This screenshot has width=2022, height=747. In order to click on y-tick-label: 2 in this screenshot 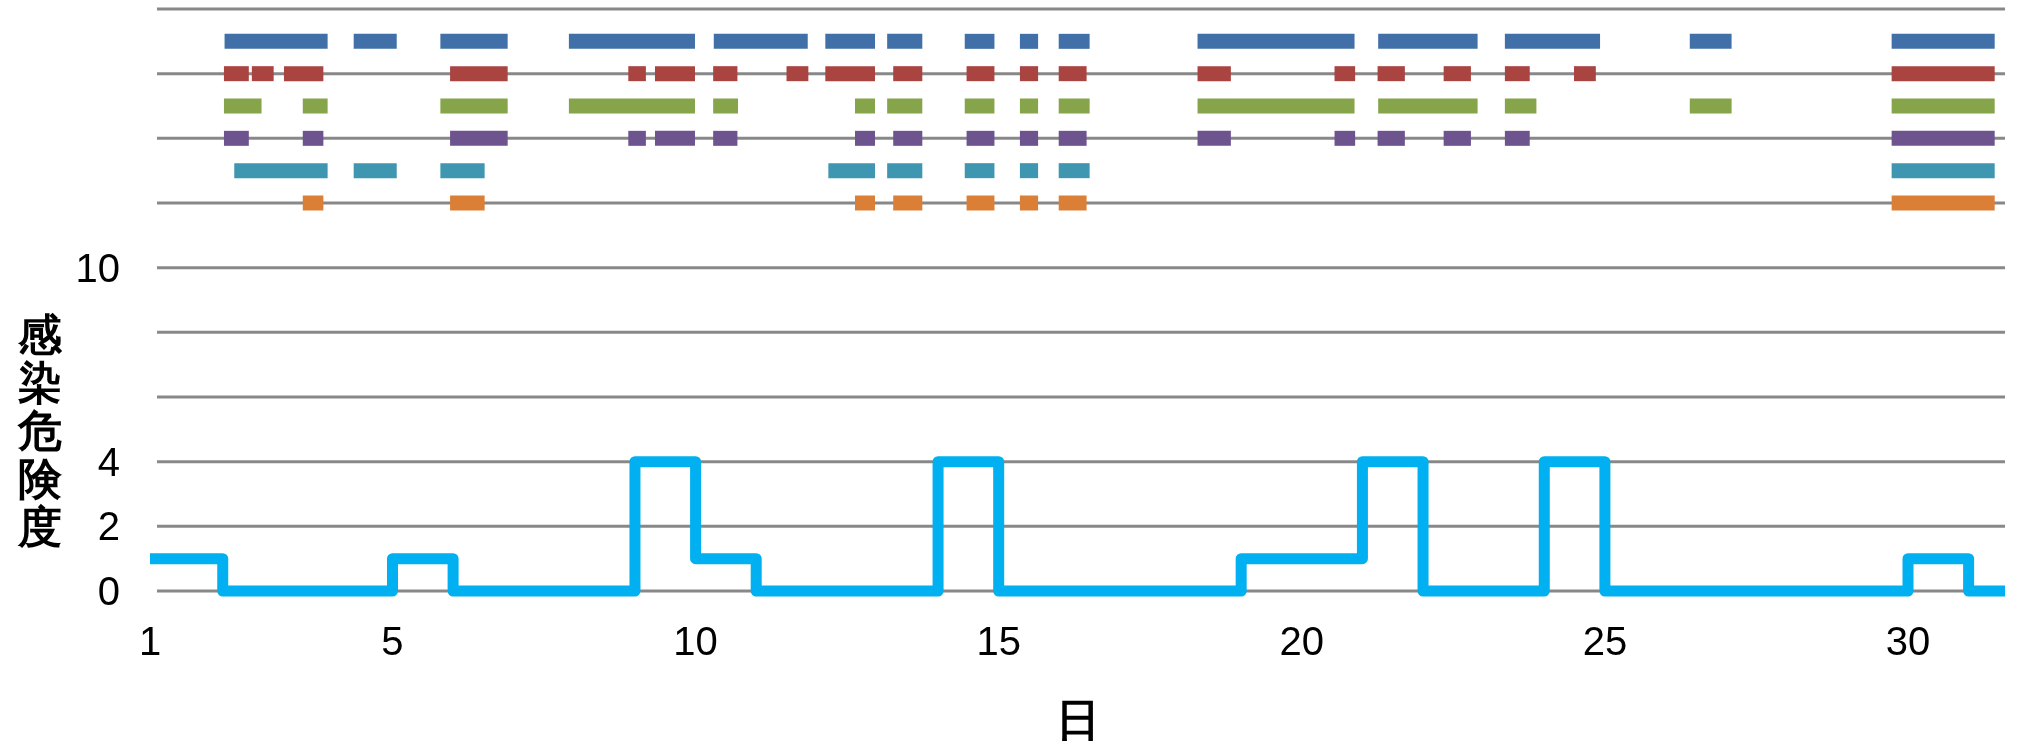, I will do `click(108, 526)`.